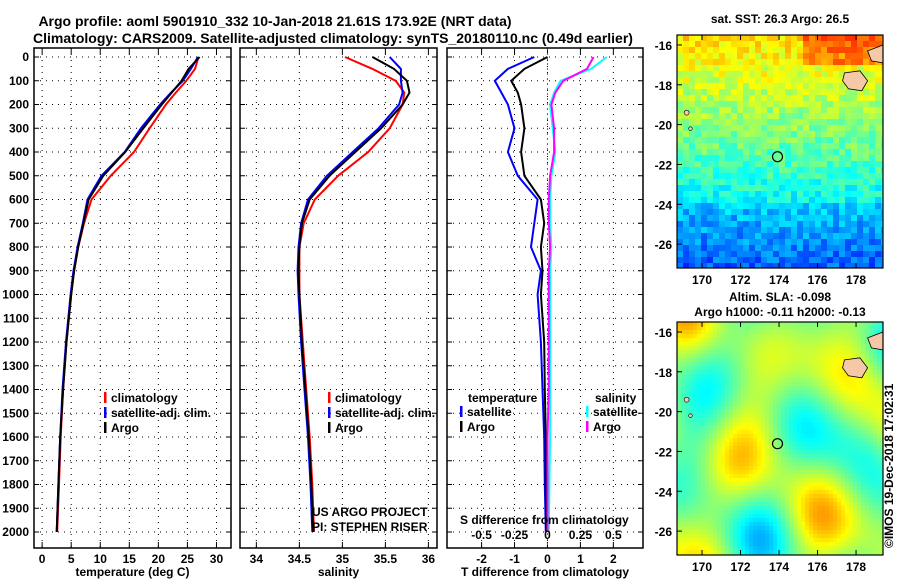 The width and height of the screenshot is (900, 580). Describe the element at coordinates (461, 411) in the screenshot. I see `legend-swatch` at that location.